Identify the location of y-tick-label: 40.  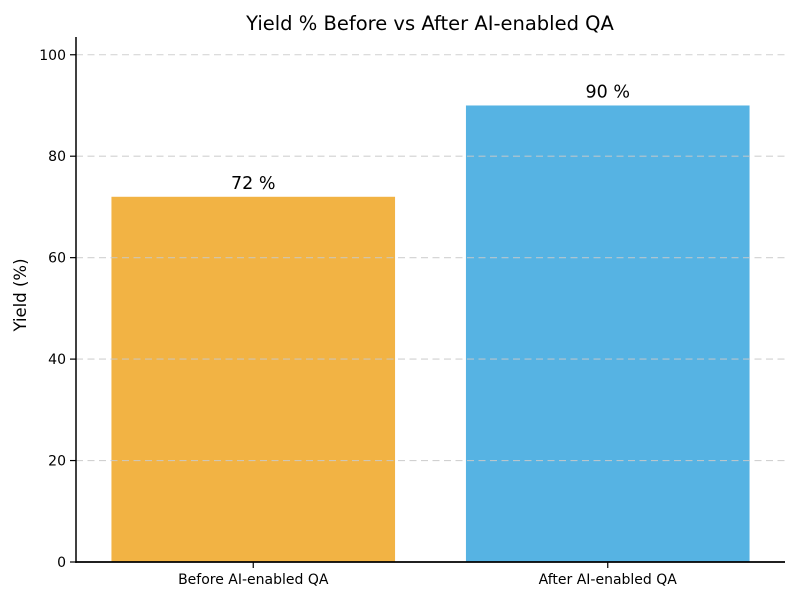
(57, 360).